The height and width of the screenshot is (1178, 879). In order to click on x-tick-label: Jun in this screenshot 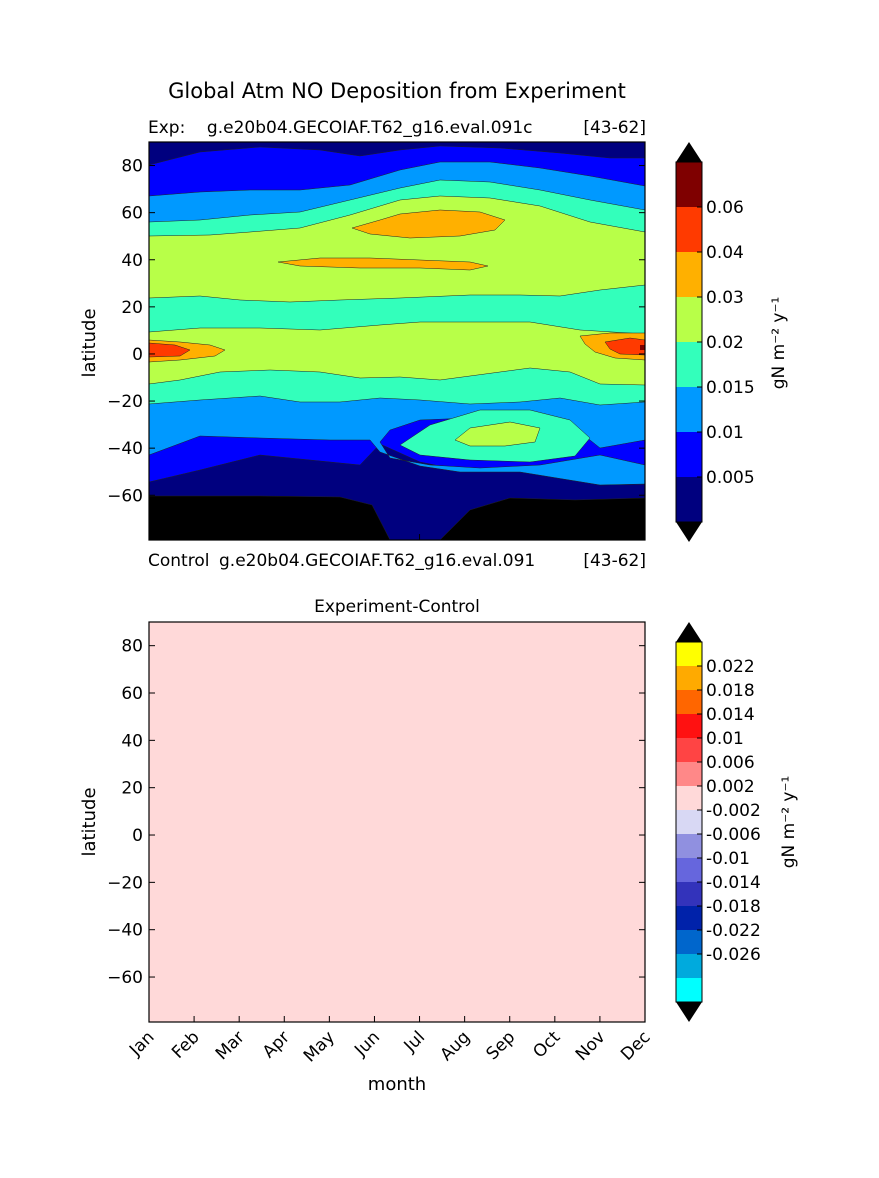, I will do `click(367, 1044)`.